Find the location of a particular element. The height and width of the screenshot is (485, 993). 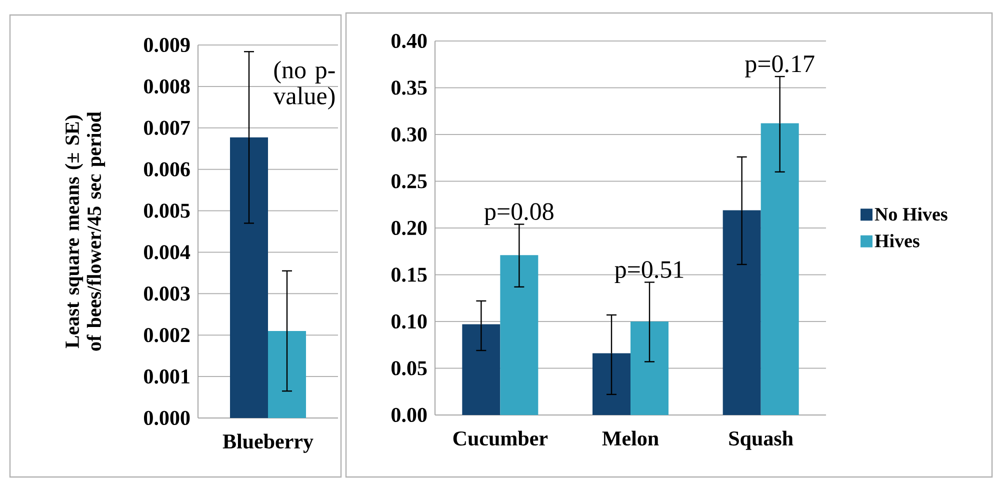

y-tick-label: 0.25 is located at coordinates (409, 181).